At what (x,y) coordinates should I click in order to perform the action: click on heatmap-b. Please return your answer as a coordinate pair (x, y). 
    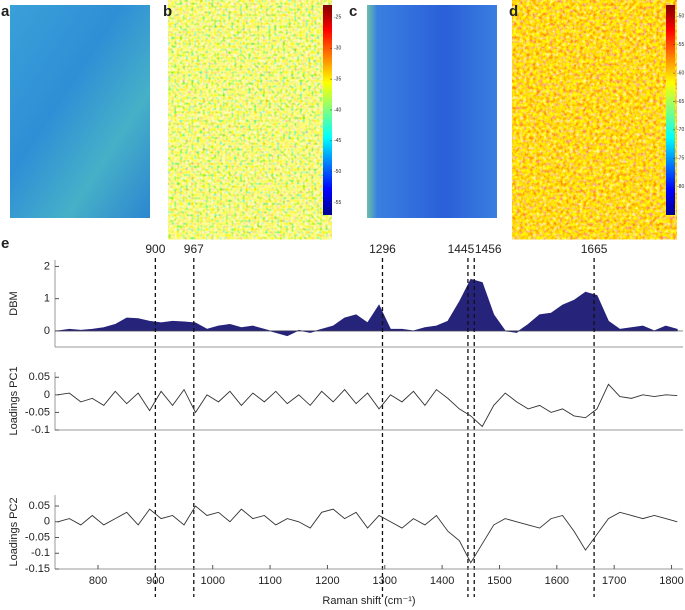
    Looking at the image, I should click on (250, 111).